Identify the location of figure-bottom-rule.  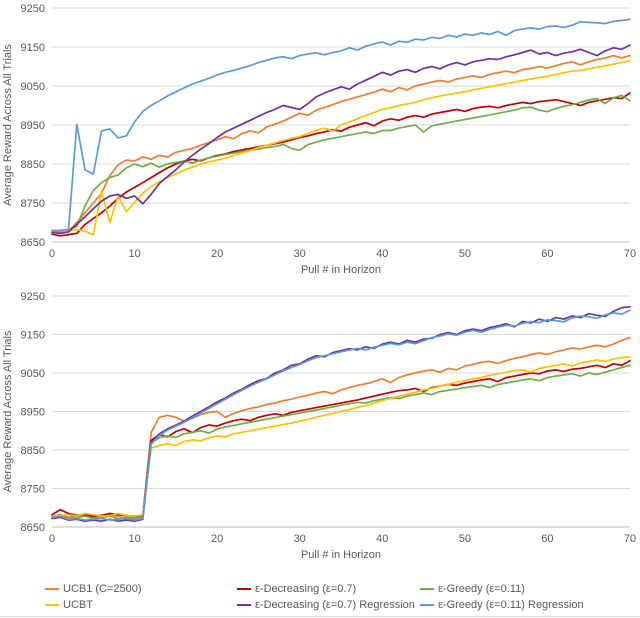
(320, 616).